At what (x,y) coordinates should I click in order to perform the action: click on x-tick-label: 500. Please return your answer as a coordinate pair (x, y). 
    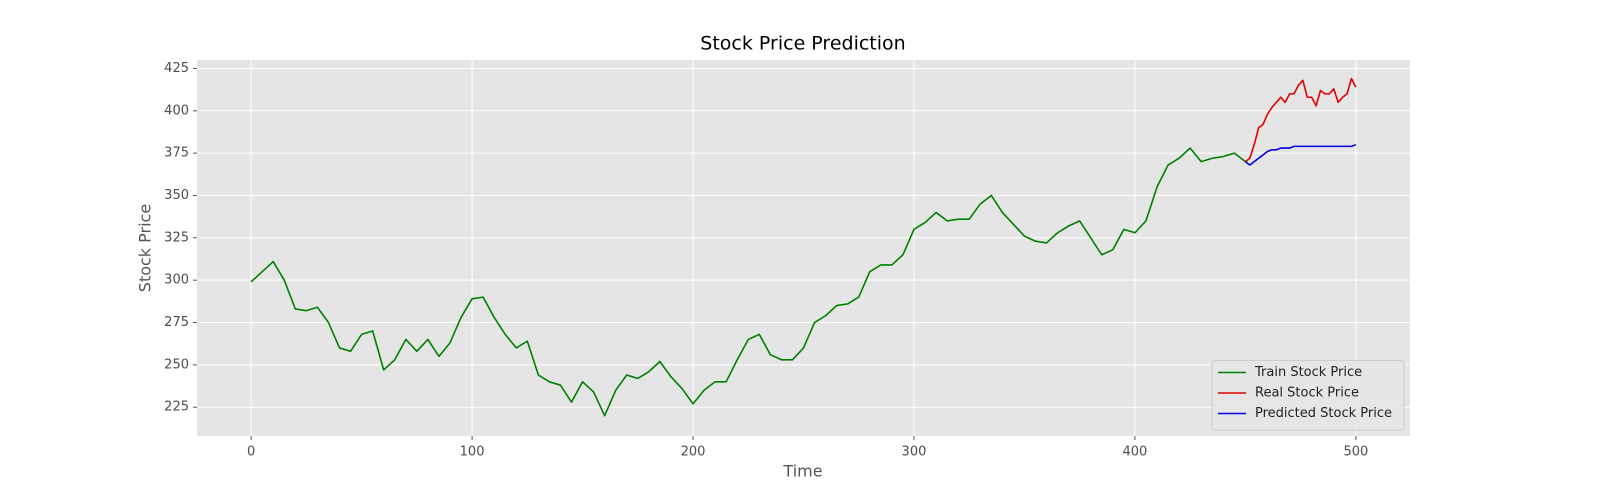
    Looking at the image, I should click on (1355, 452).